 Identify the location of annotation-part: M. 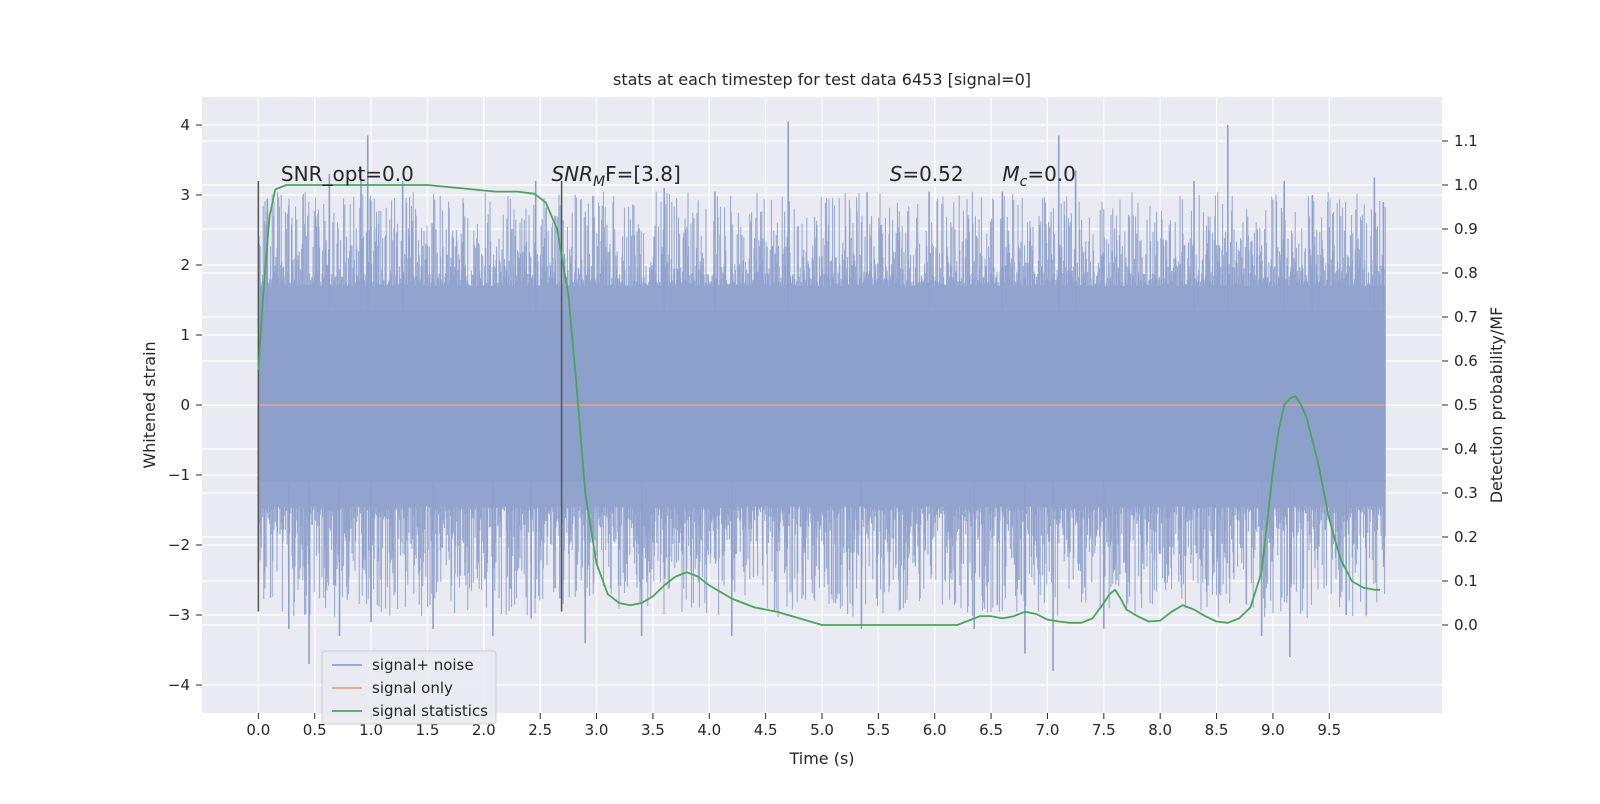
(1010, 174).